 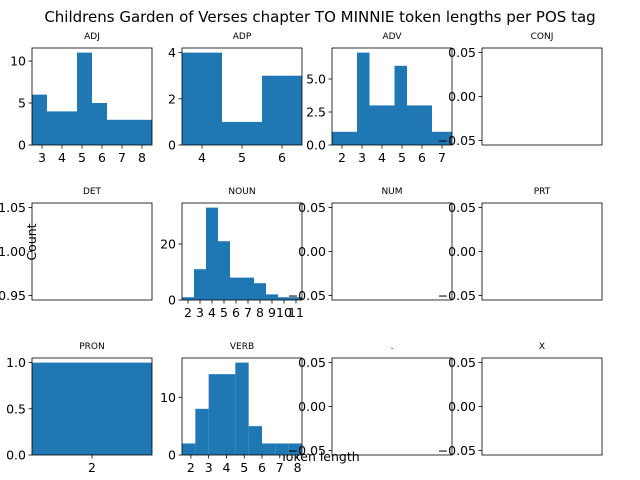 I want to click on panel-verb: VERB 2 3 4 5 6 7 8 0 10, so click(x=231, y=408).